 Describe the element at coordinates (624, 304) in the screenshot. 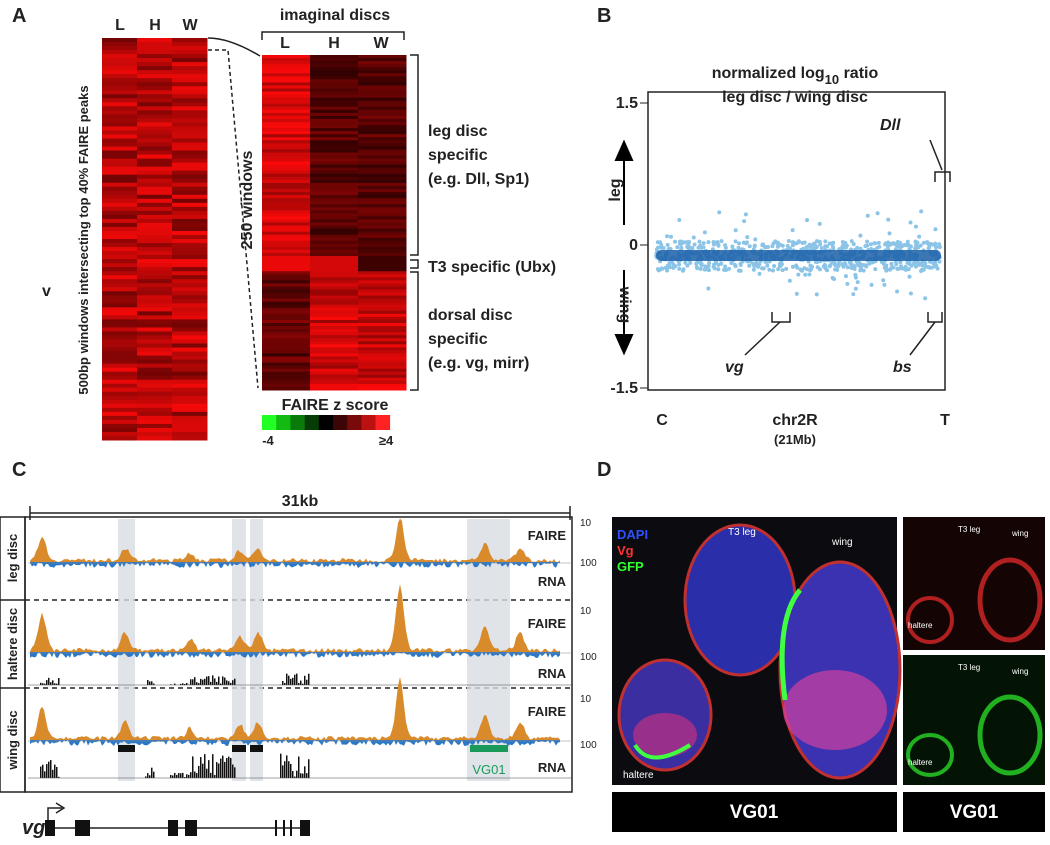

I see `direction-label: wing` at that location.